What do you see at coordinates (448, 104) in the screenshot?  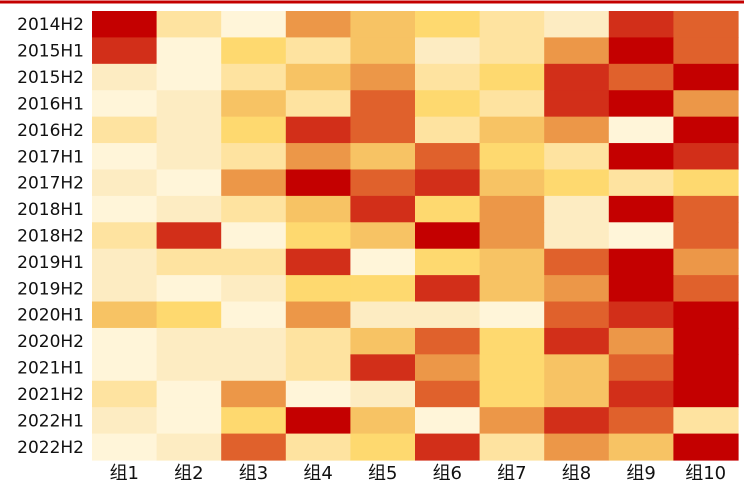 I see `heatmap-cell-2016H1-组6` at bounding box center [448, 104].